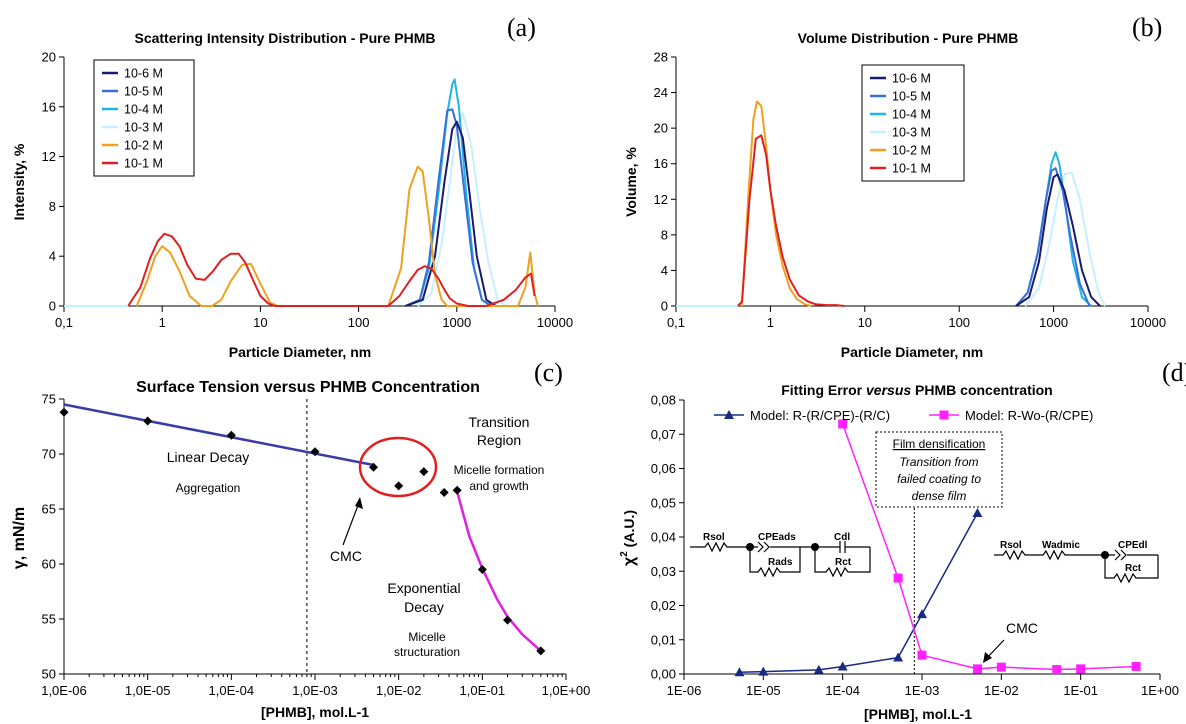  Describe the element at coordinates (629, 530) in the screenshot. I see `y-axis-label-d-rest: (A.U.)` at that location.